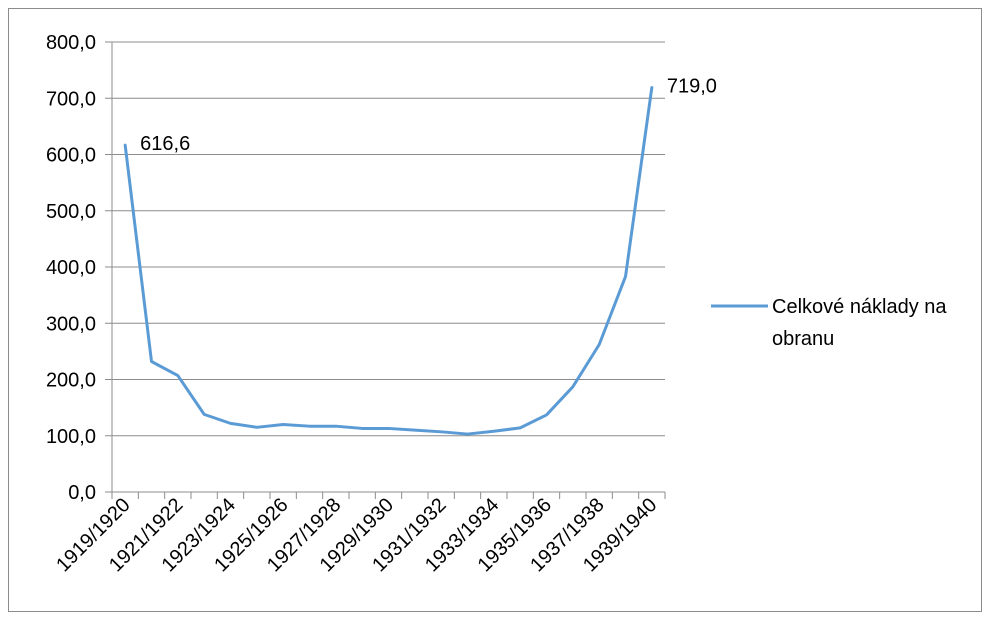 The width and height of the screenshot is (990, 620). What do you see at coordinates (165, 144) in the screenshot?
I see `data-label: 616,6` at bounding box center [165, 144].